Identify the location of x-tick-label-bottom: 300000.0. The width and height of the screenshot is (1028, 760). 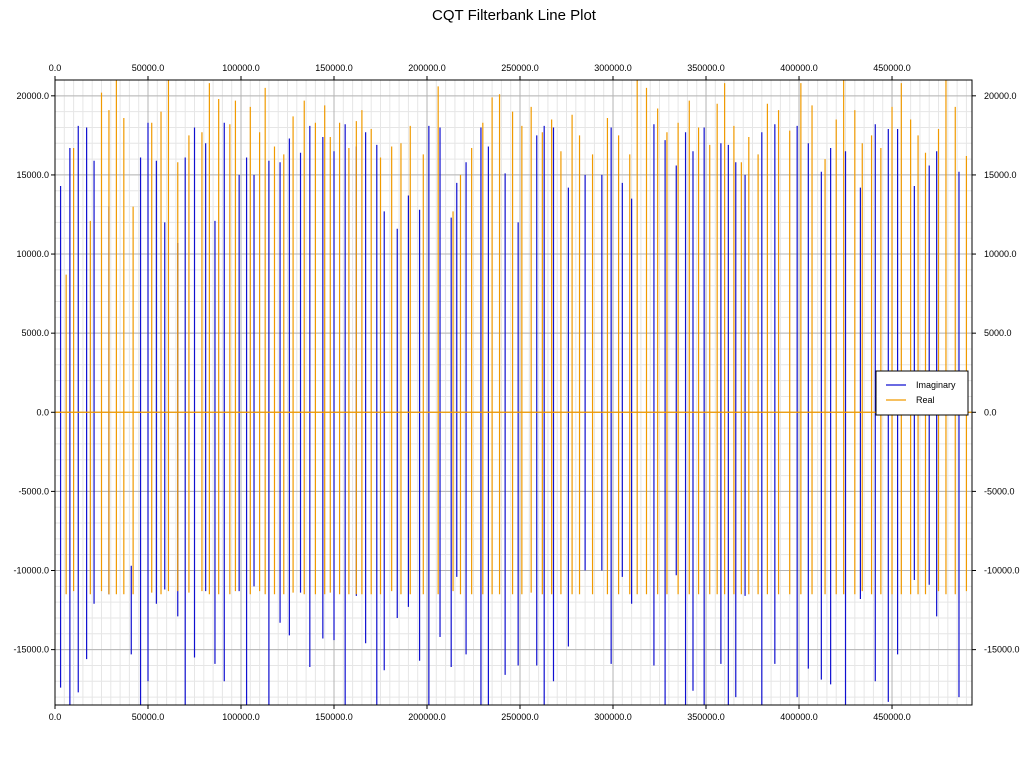
(613, 717).